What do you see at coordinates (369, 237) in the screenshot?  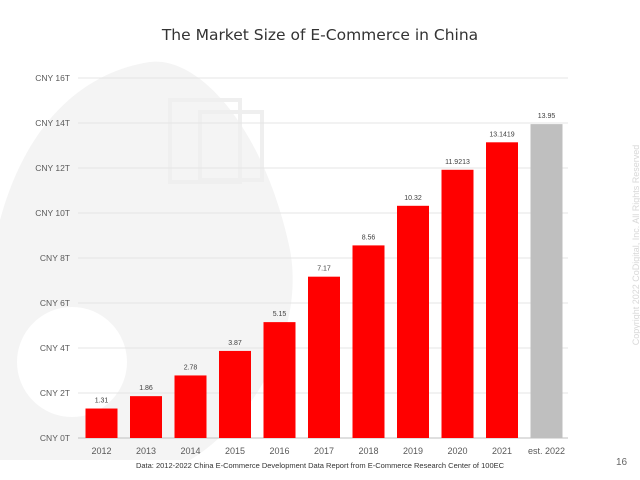 I see `data-label: 8.56` at bounding box center [369, 237].